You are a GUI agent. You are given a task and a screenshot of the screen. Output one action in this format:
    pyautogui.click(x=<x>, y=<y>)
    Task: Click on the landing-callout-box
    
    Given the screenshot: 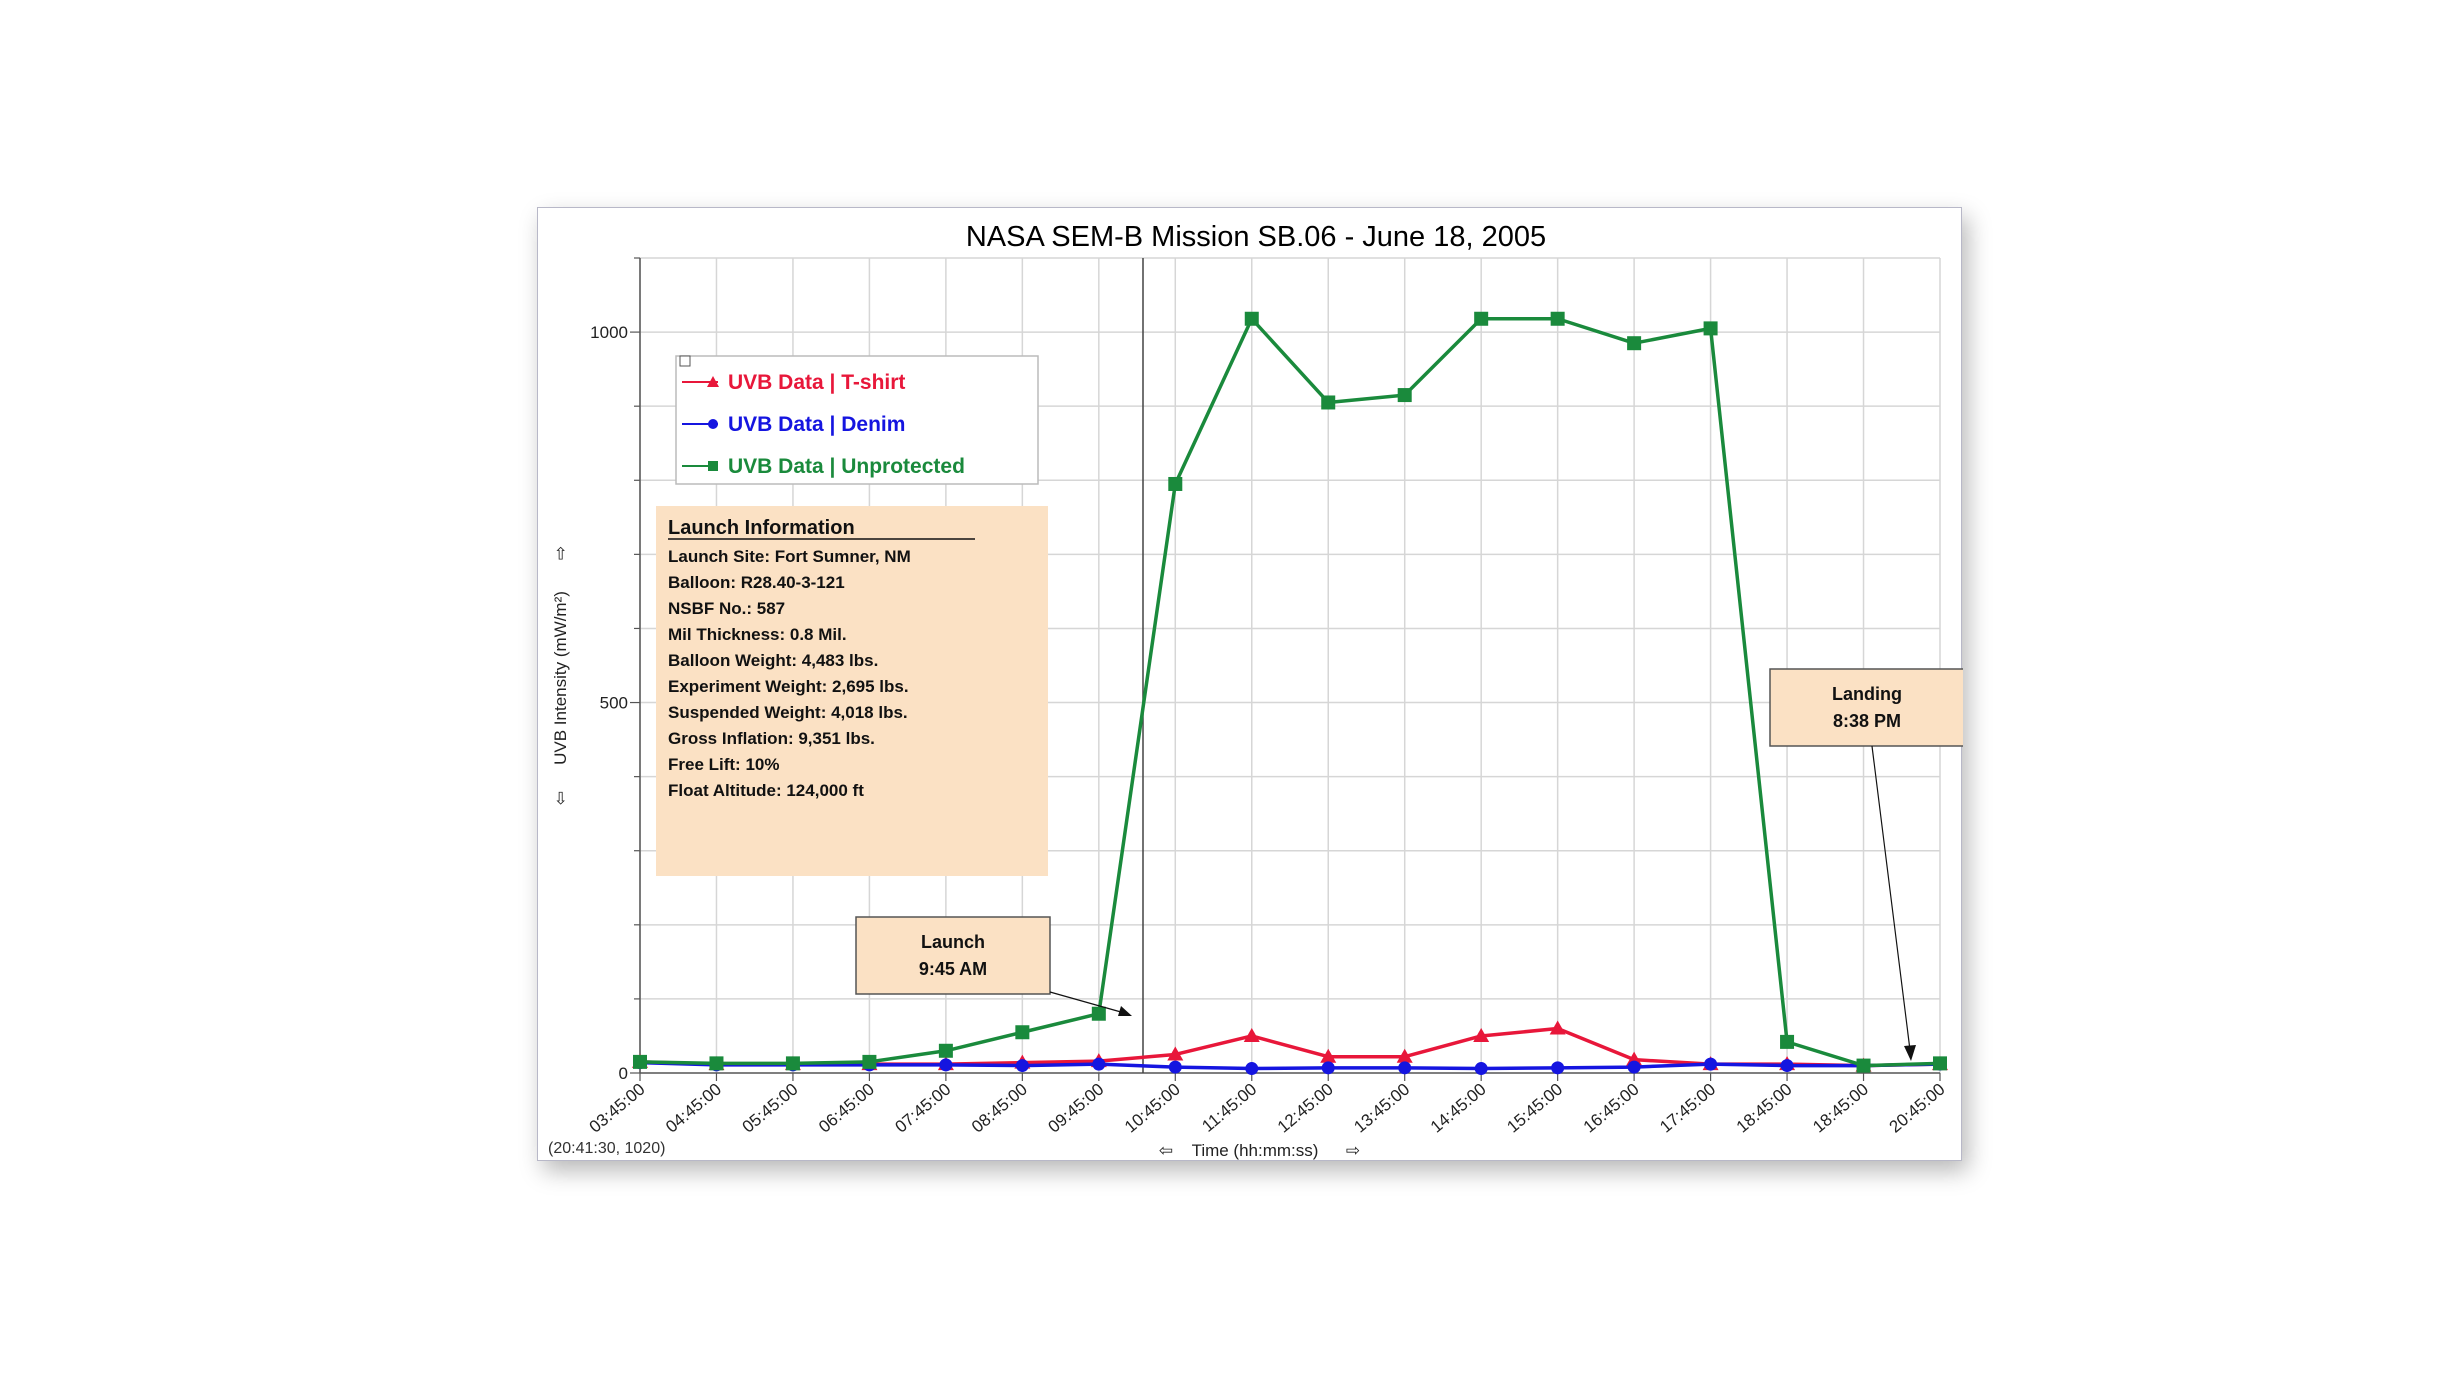 What is the action you would take?
    pyautogui.click(x=1866, y=707)
    